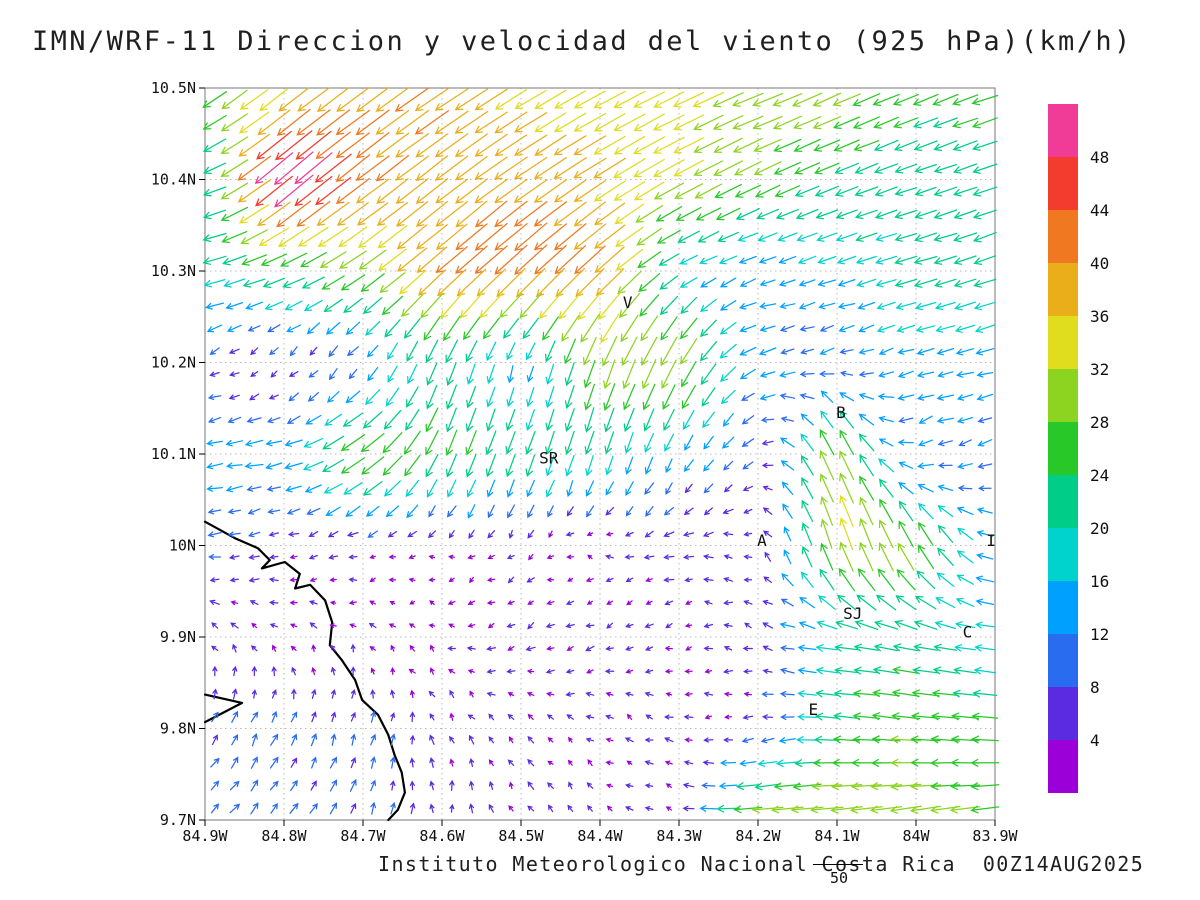  Describe the element at coordinates (1100, 210) in the screenshot. I see `colorbar-tick-label: 44` at that location.